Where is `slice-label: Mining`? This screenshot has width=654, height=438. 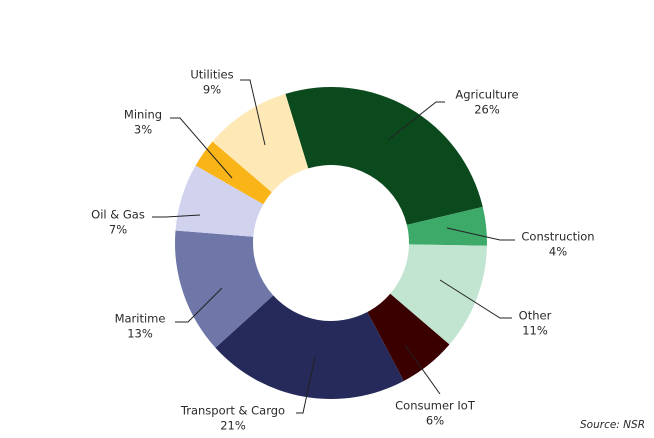 slice-label: Mining is located at coordinates (143, 115).